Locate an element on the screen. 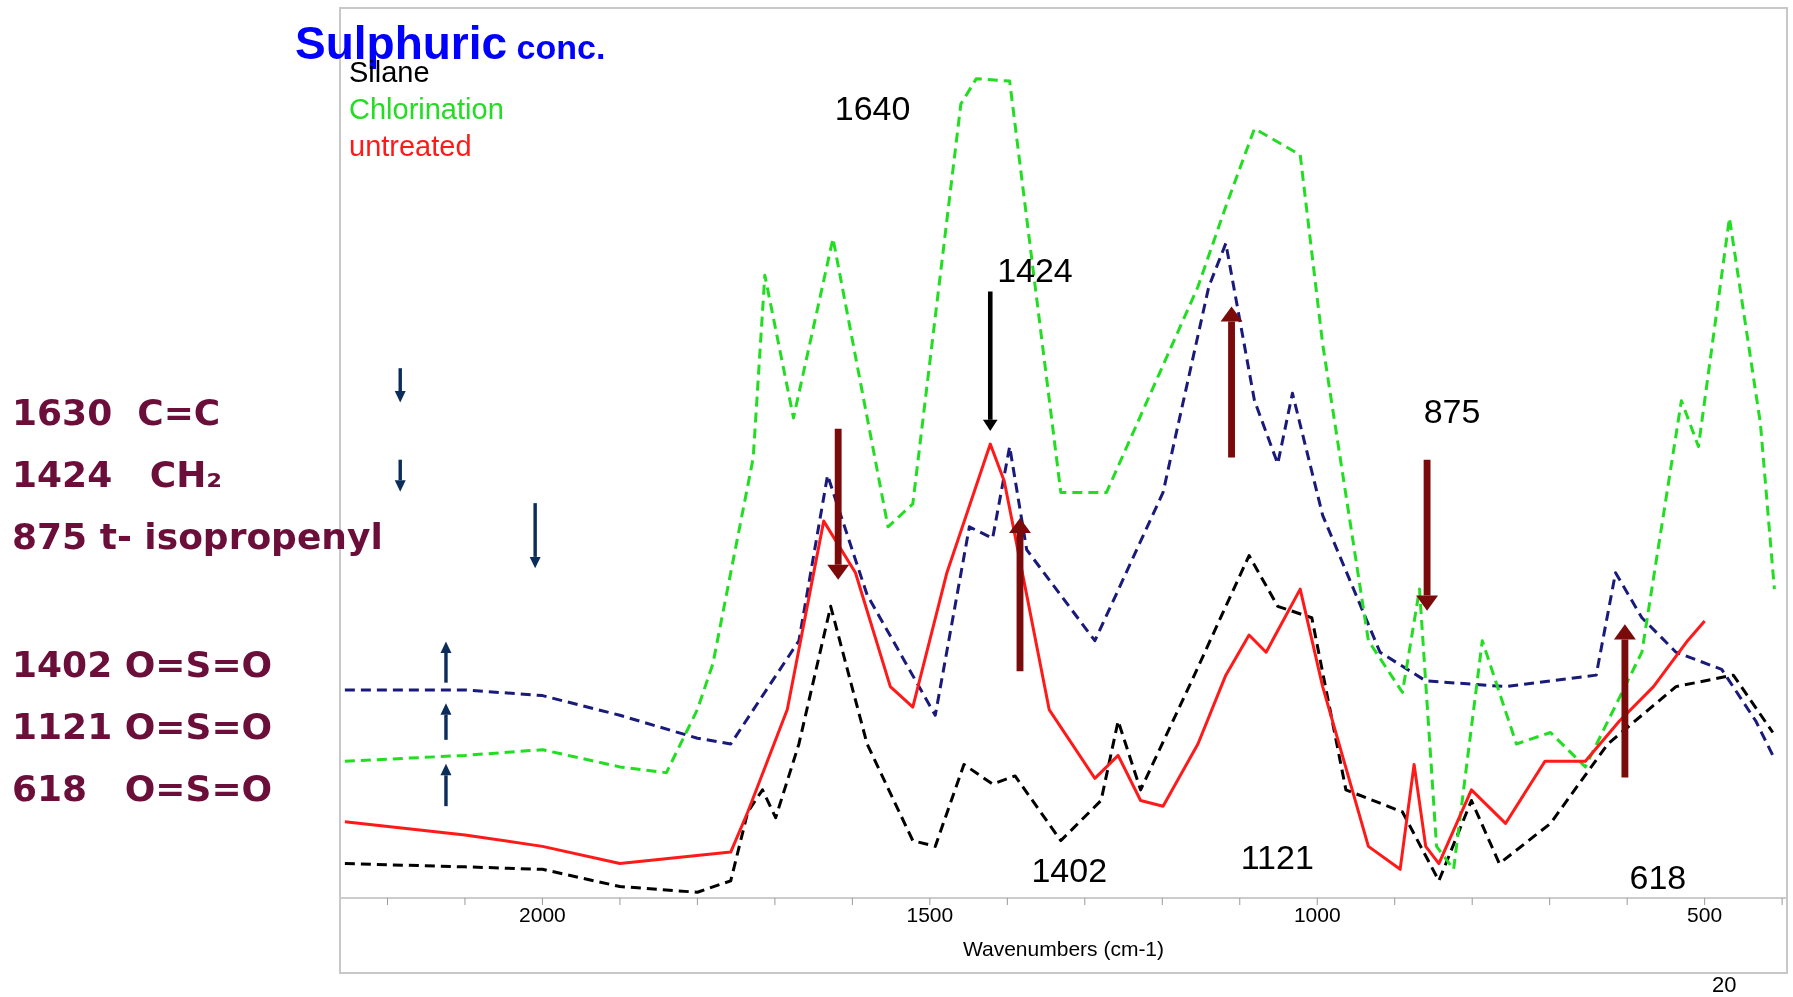 The height and width of the screenshot is (997, 1793). text: 20 is located at coordinates (1724, 984).